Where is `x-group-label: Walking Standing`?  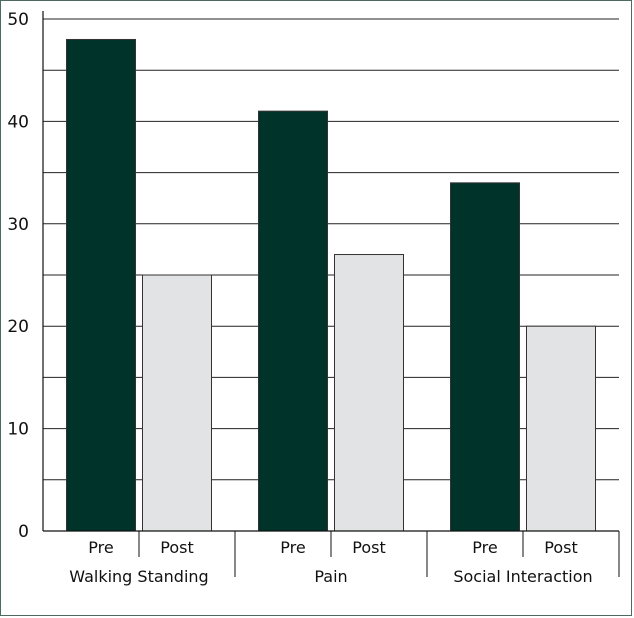 x-group-label: Walking Standing is located at coordinates (138, 576).